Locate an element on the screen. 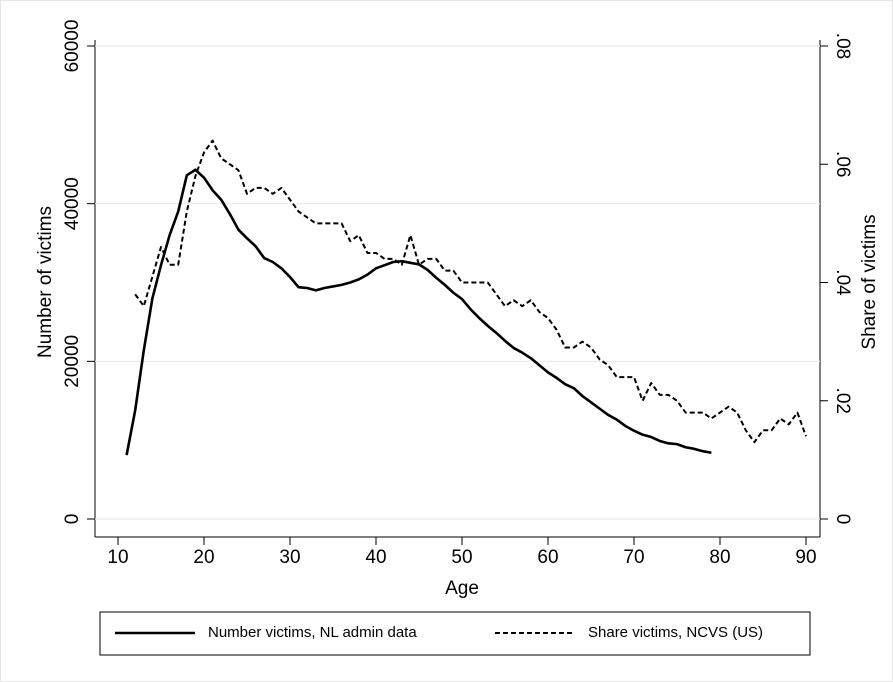 Image resolution: width=893 pixels, height=682 pixels. x-tick-label: 40 is located at coordinates (375, 557).